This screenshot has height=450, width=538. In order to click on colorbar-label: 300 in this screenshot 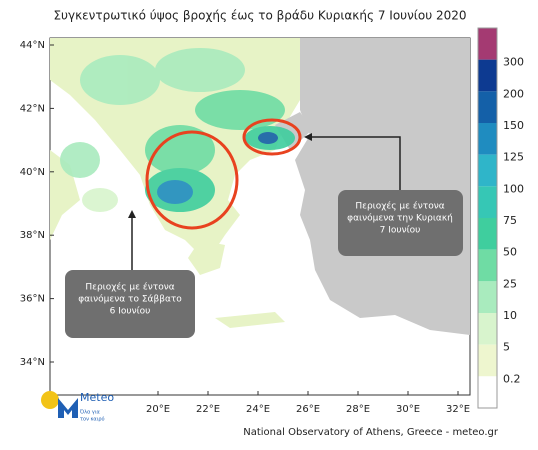, I will do `click(513, 62)`.